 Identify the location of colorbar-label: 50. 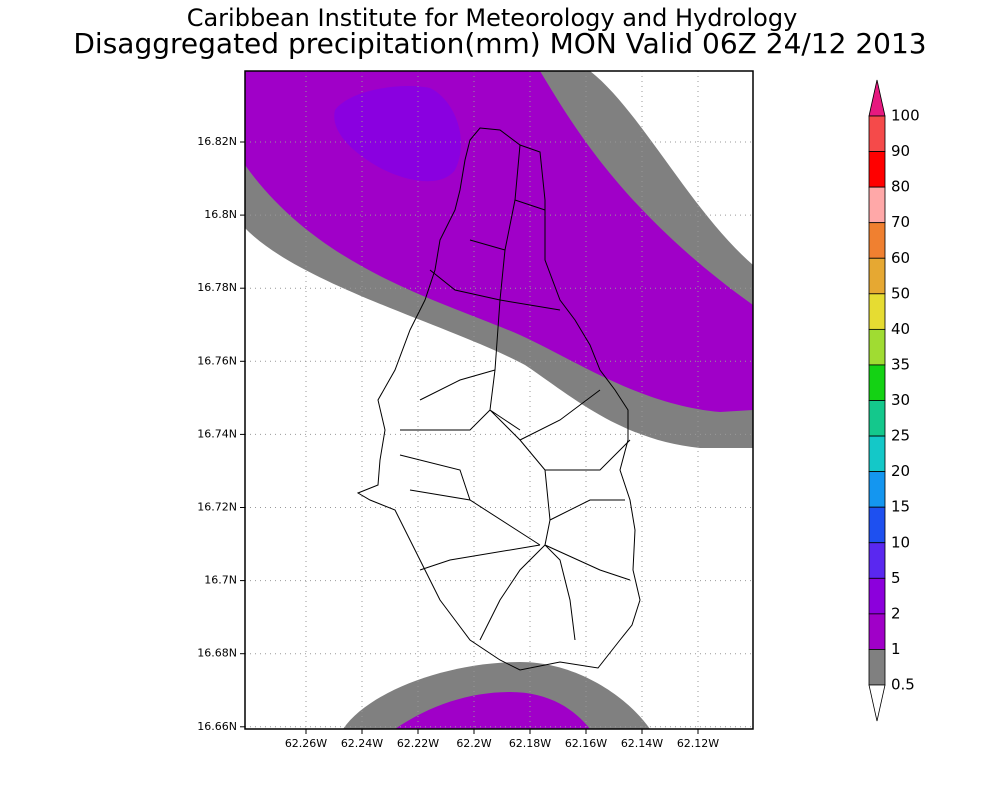
(900, 293).